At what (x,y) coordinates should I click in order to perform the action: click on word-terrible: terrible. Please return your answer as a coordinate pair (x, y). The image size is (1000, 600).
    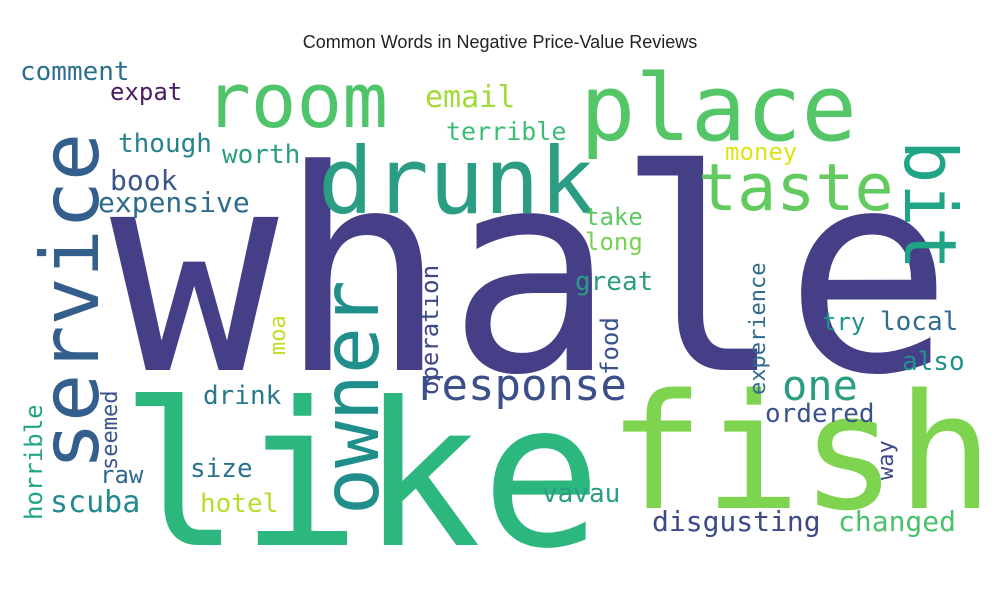
    Looking at the image, I should click on (506, 131).